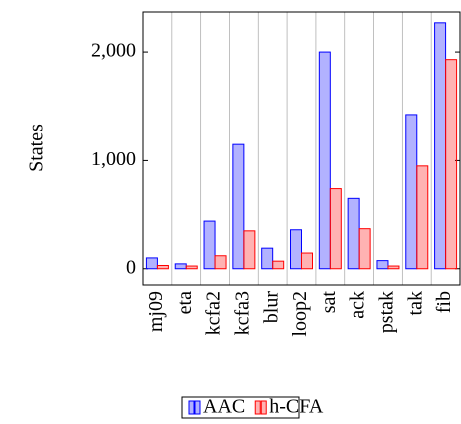 The height and width of the screenshot is (424, 461). Describe the element at coordinates (415, 303) in the screenshot. I see `x-tick-label: tak` at that location.